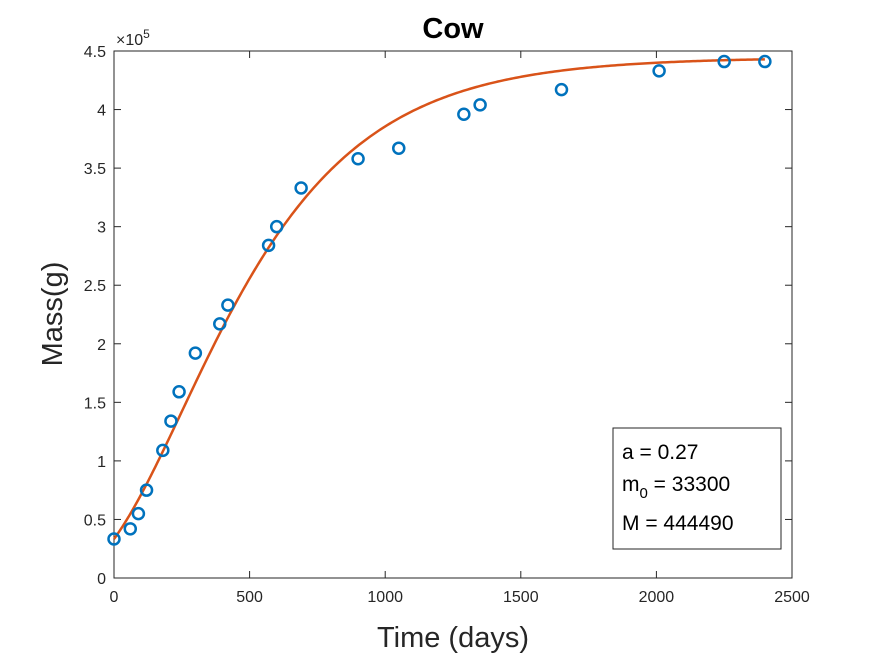 The width and height of the screenshot is (875, 656). I want to click on y-axis-title: Mass(g), so click(53, 314).